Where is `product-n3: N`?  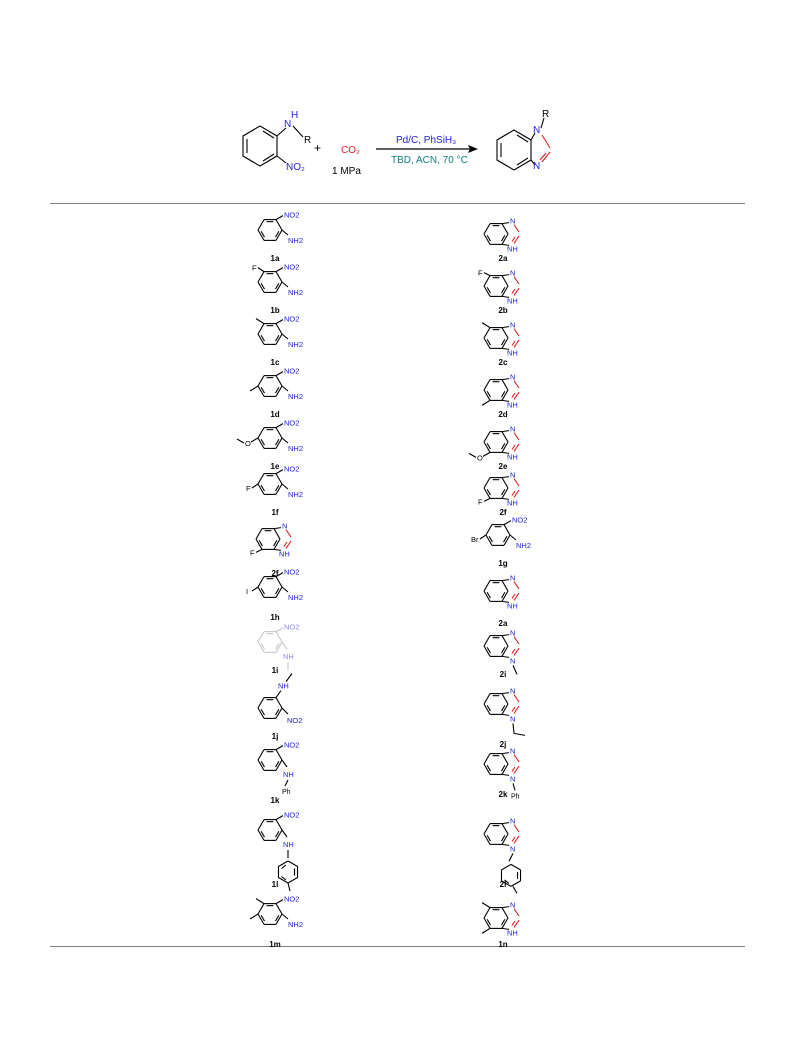 product-n3: N is located at coordinates (536, 166).